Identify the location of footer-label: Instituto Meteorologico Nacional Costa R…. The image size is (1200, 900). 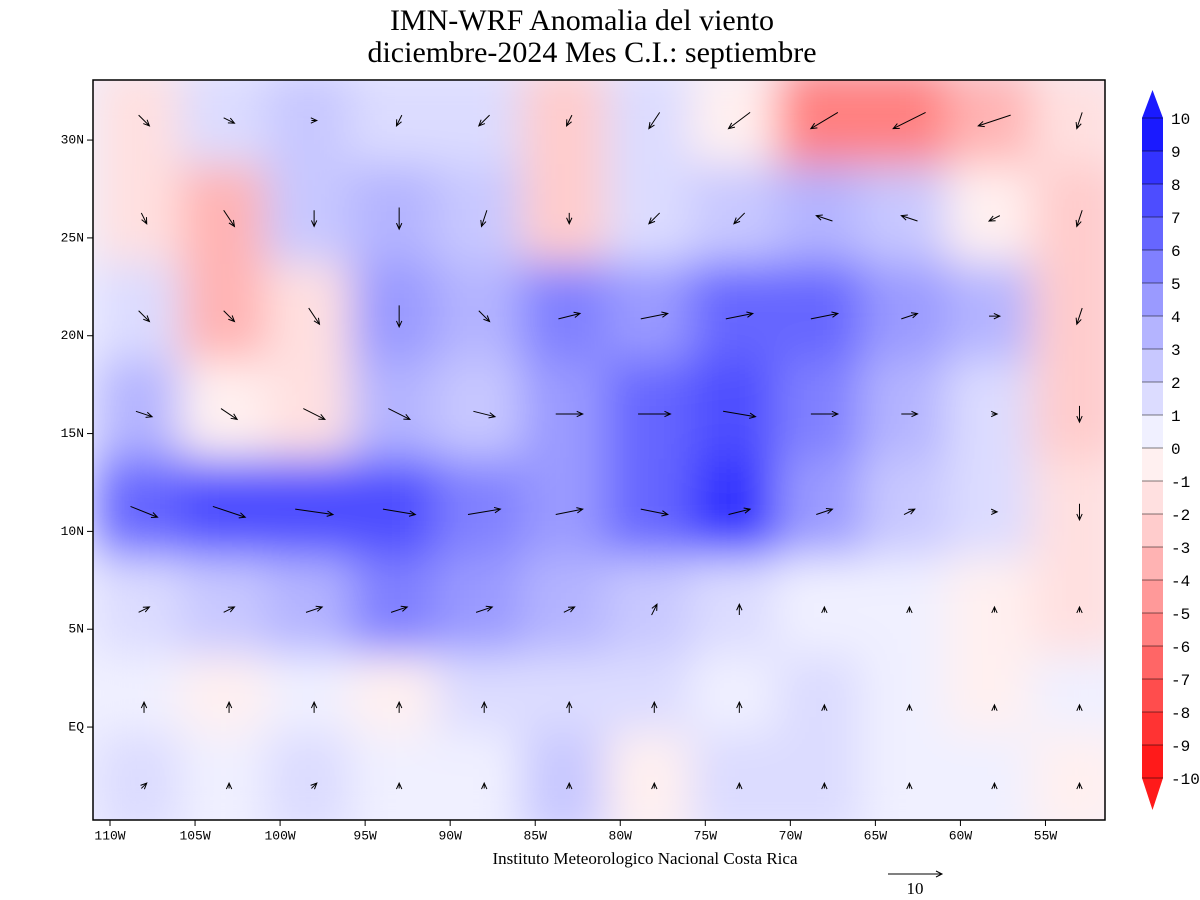
(645, 858).